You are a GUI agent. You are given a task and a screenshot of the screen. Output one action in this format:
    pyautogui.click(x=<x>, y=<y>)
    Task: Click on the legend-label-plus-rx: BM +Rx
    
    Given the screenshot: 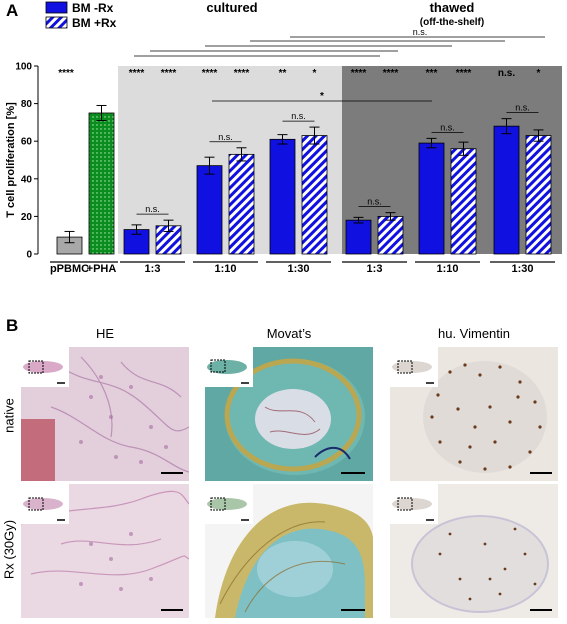 What is the action you would take?
    pyautogui.click(x=94, y=23)
    